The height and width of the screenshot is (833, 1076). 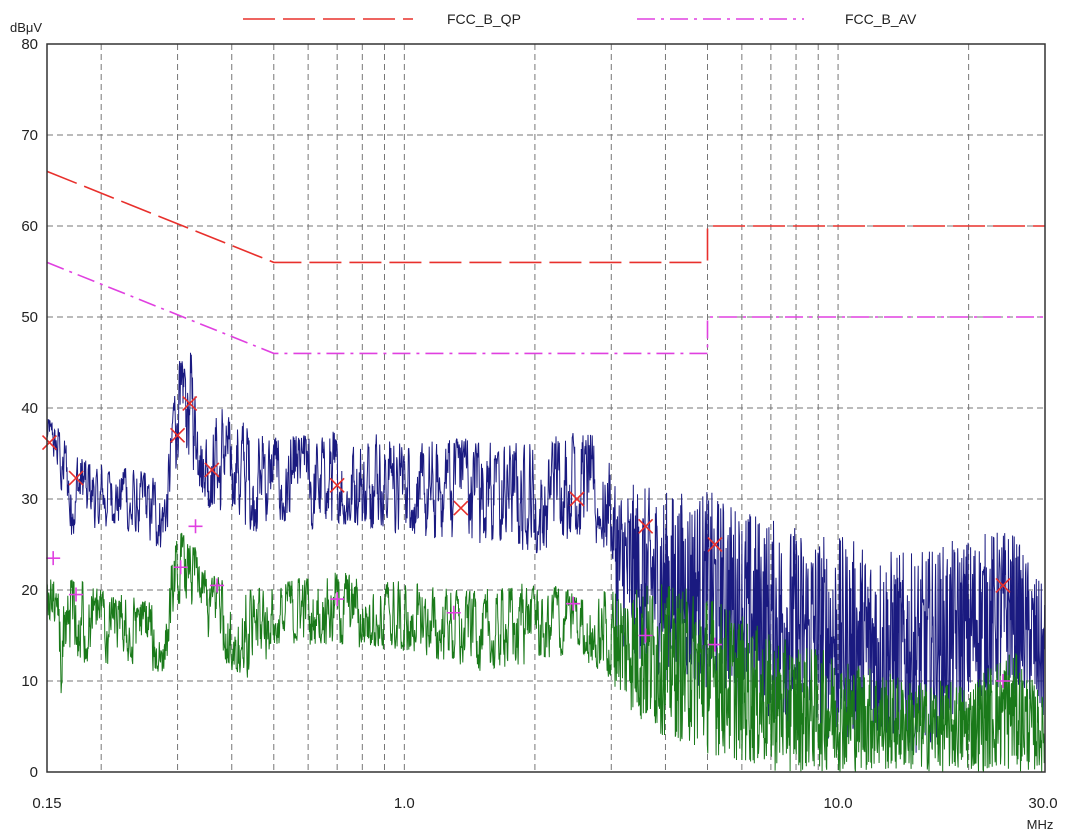 I want to click on limit-line-FCC_B_AV, so click(x=545, y=308).